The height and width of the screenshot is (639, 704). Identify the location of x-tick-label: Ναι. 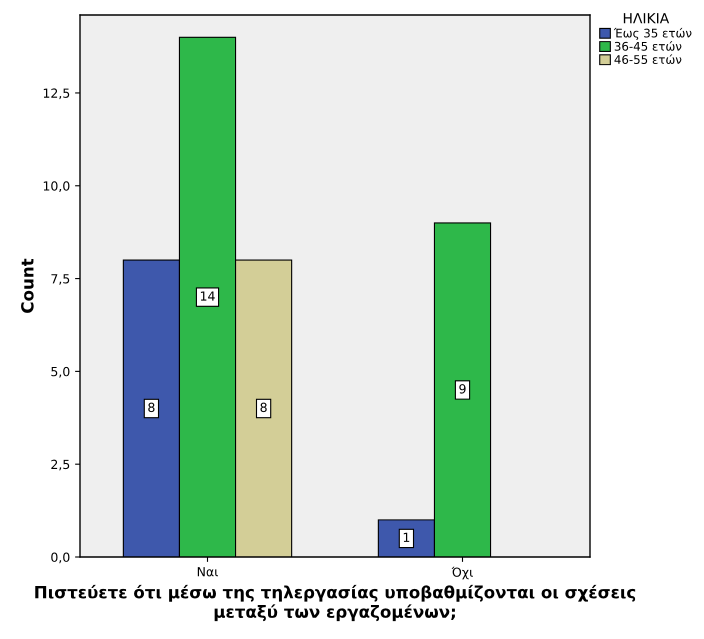
(208, 571).